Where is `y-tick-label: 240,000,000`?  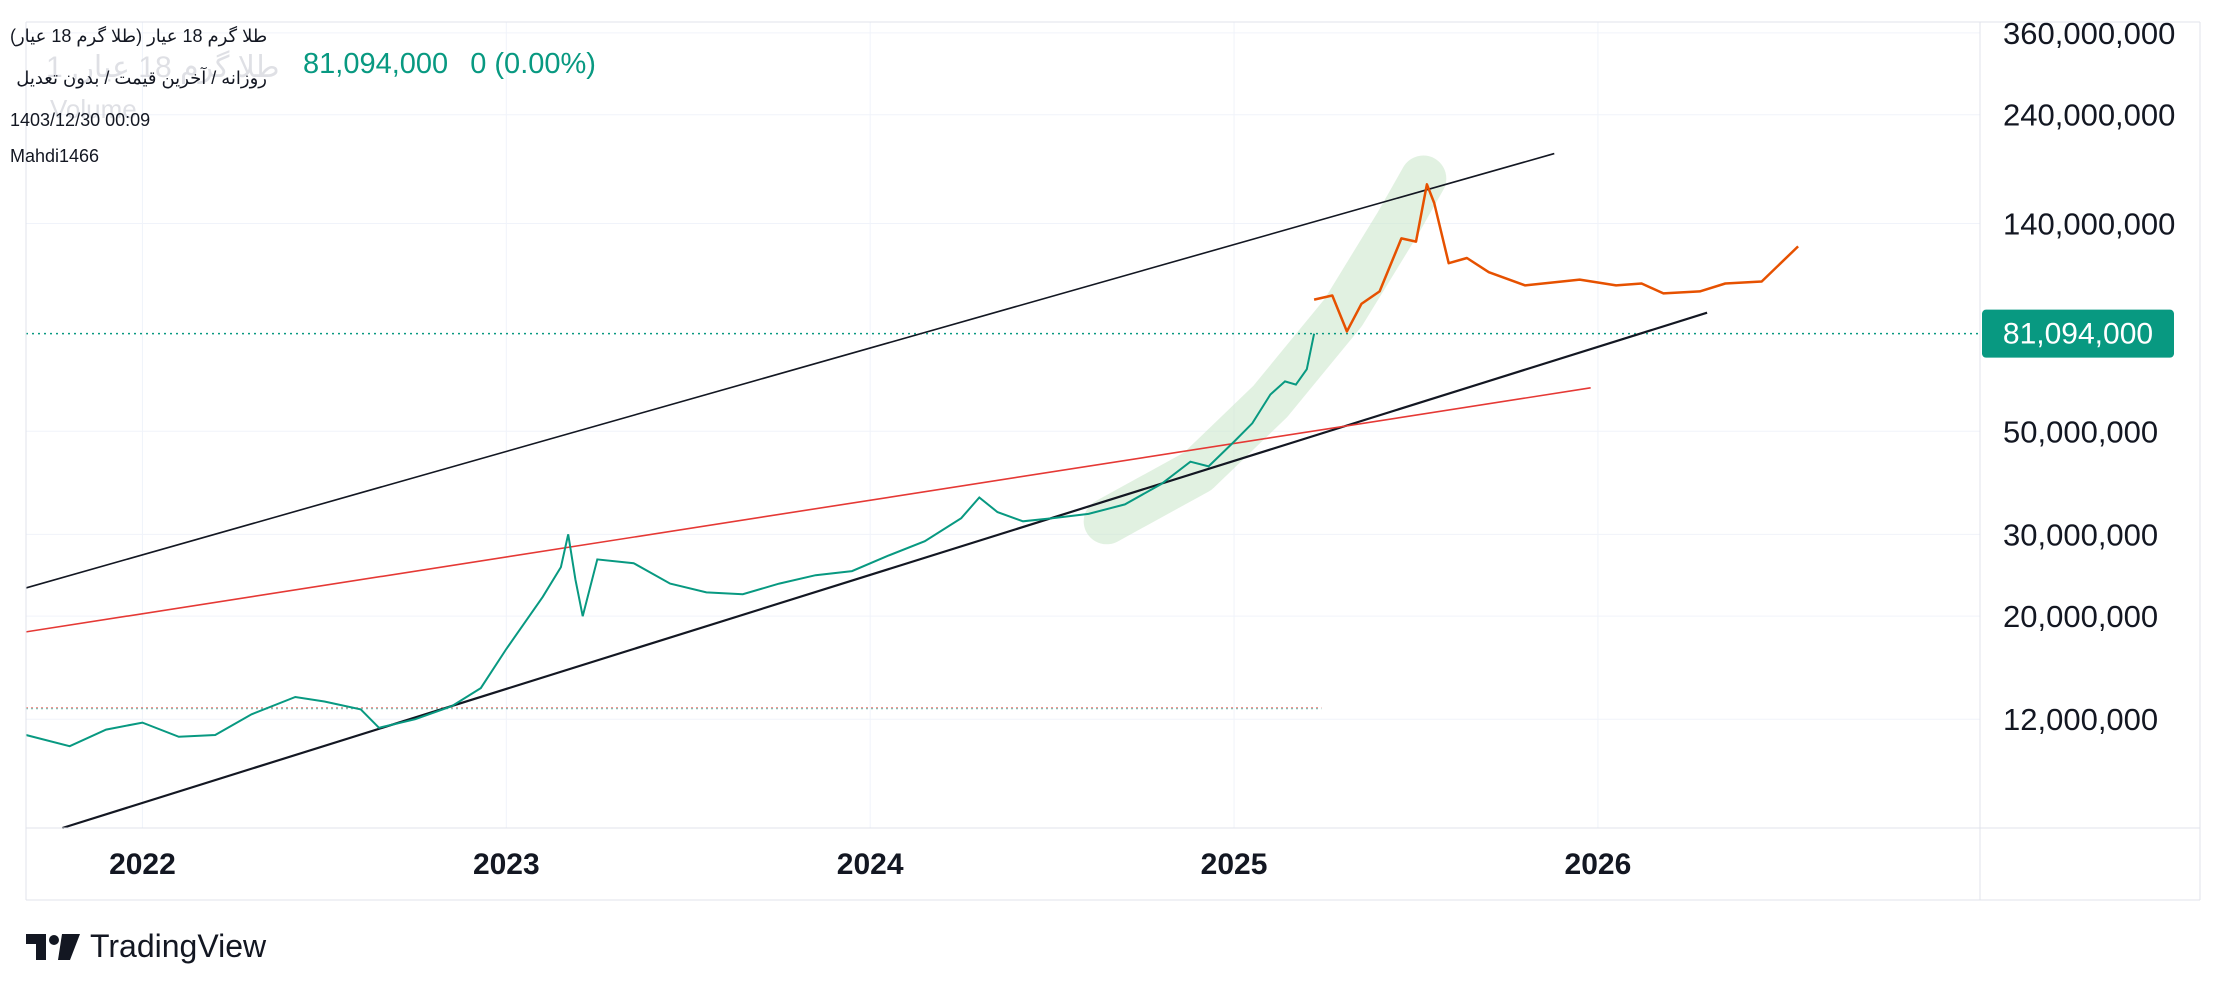
y-tick-label: 240,000,000 is located at coordinates (2089, 115).